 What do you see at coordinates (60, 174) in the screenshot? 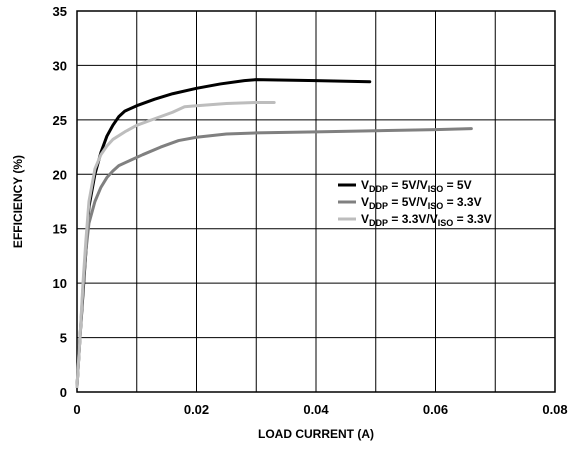
I see `y-tick-label: 20` at bounding box center [60, 174].